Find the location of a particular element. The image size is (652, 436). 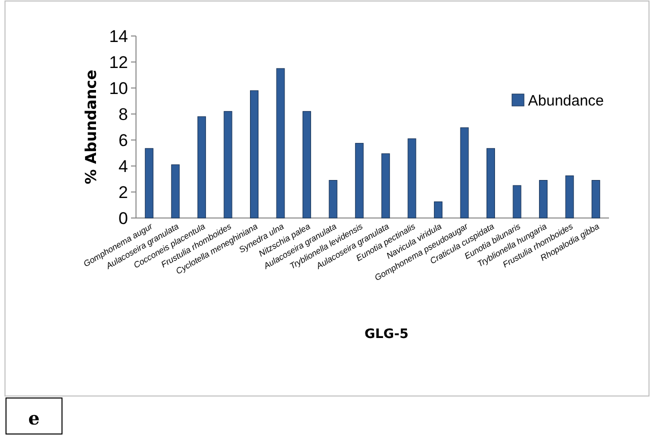

y-tick-label: 12 is located at coordinates (118, 62).